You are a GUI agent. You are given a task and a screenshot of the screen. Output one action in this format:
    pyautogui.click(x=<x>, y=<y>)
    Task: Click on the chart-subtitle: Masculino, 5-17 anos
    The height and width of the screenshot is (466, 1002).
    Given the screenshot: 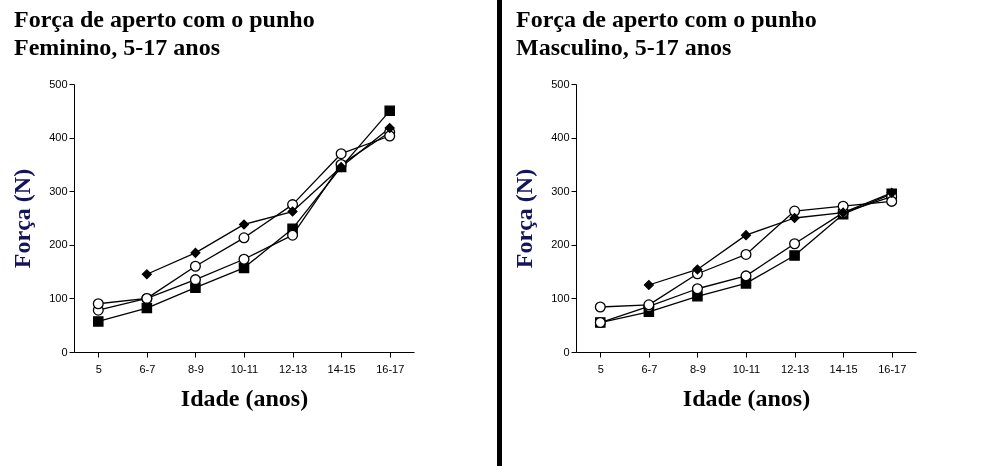 What is the action you would take?
    pyautogui.click(x=624, y=47)
    